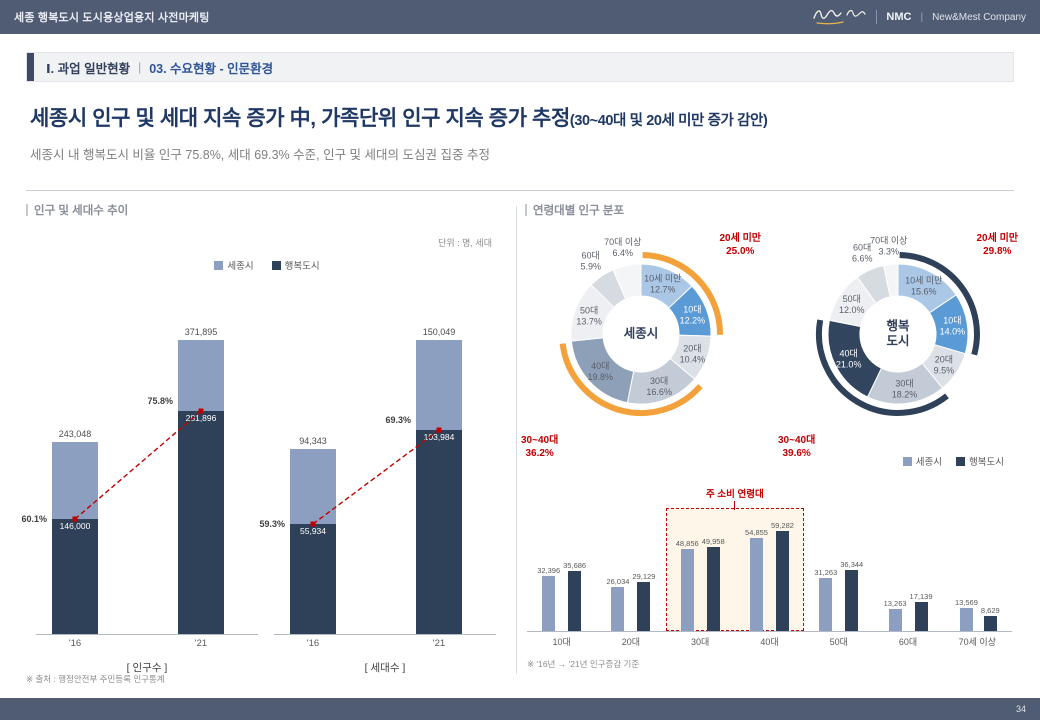 This screenshot has height=720, width=1040. Describe the element at coordinates (95, 679) in the screenshot. I see `source-note: ※ 출처 : 행정안전부 주민등록 인구통계` at that location.